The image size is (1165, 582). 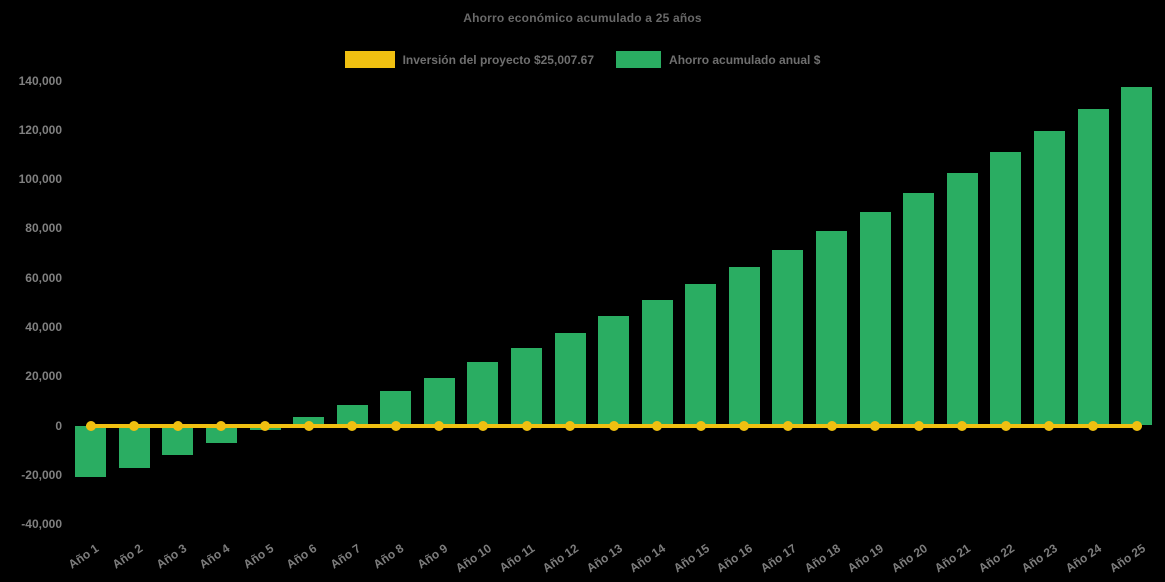 What do you see at coordinates (560, 558) in the screenshot?
I see `x-axis-tick-label: Año 12` at bounding box center [560, 558].